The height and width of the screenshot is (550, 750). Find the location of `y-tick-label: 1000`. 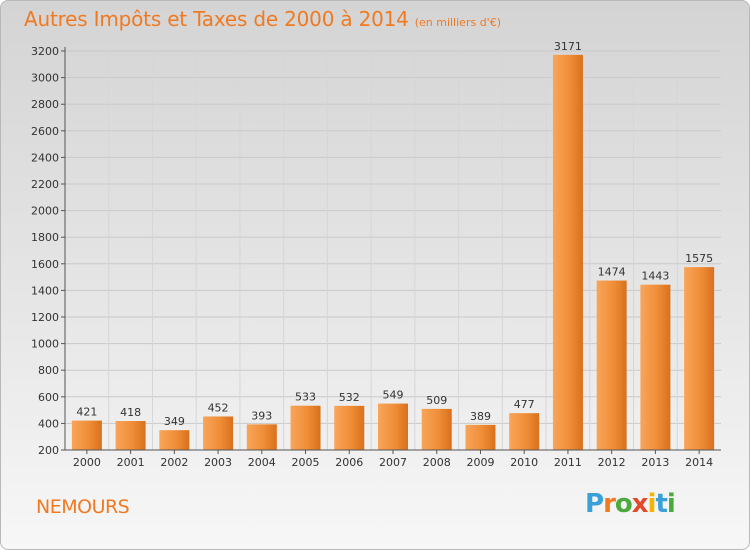

y-tick-label: 1000 is located at coordinates (45, 344).